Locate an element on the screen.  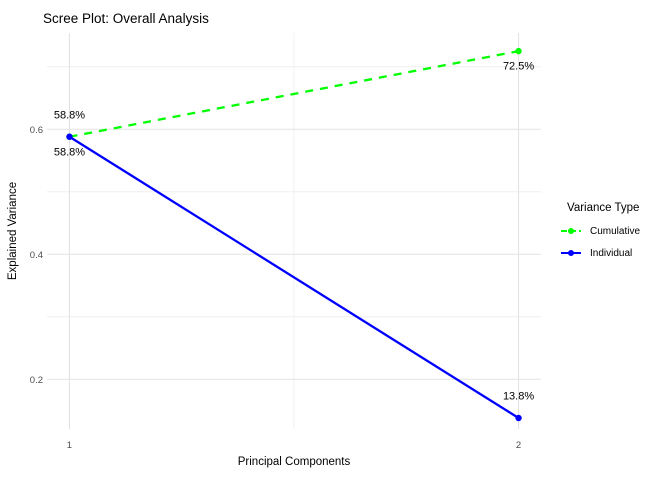
data-point-cumulative is located at coordinates (518, 51).